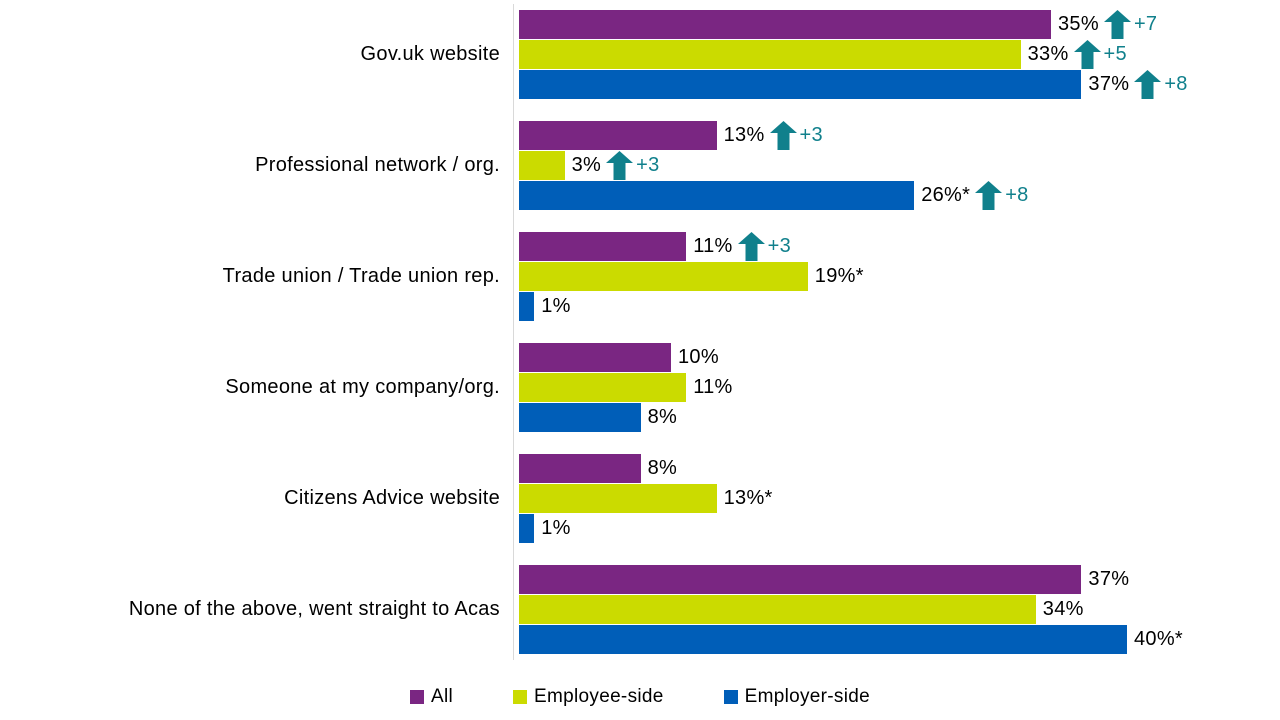 The width and height of the screenshot is (1280, 720). What do you see at coordinates (1048, 54) in the screenshot?
I see `bar-value-label: 33%` at bounding box center [1048, 54].